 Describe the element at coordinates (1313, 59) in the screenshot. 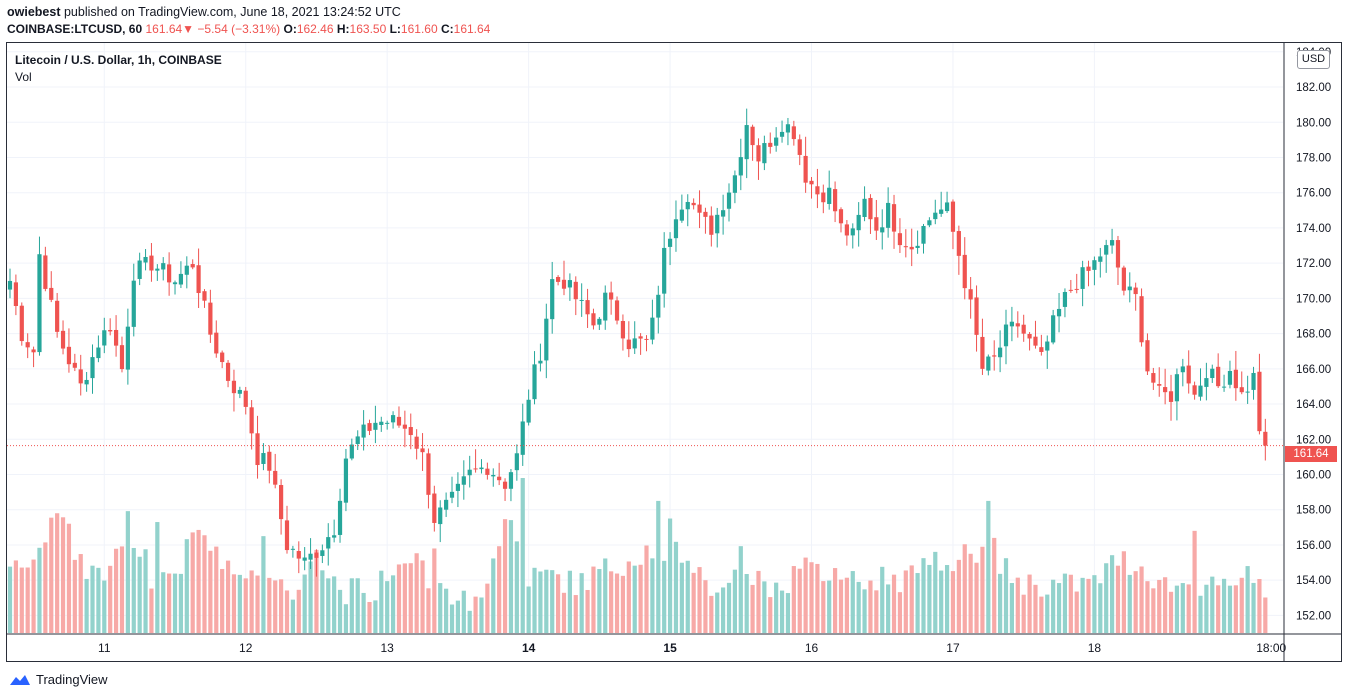

I see `currency-button: USD` at that location.